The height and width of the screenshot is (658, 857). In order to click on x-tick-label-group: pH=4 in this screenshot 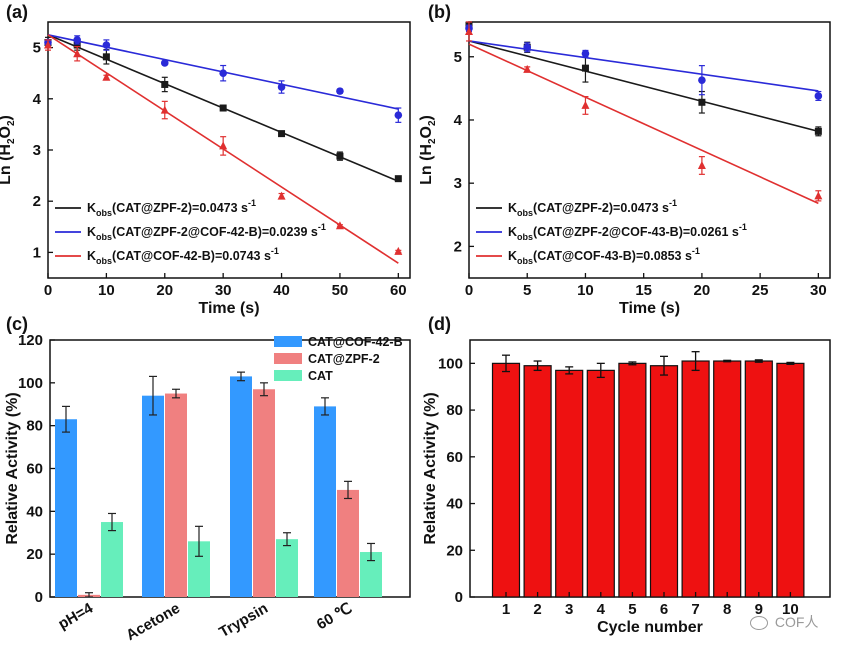, I will do `click(75, 616)`.